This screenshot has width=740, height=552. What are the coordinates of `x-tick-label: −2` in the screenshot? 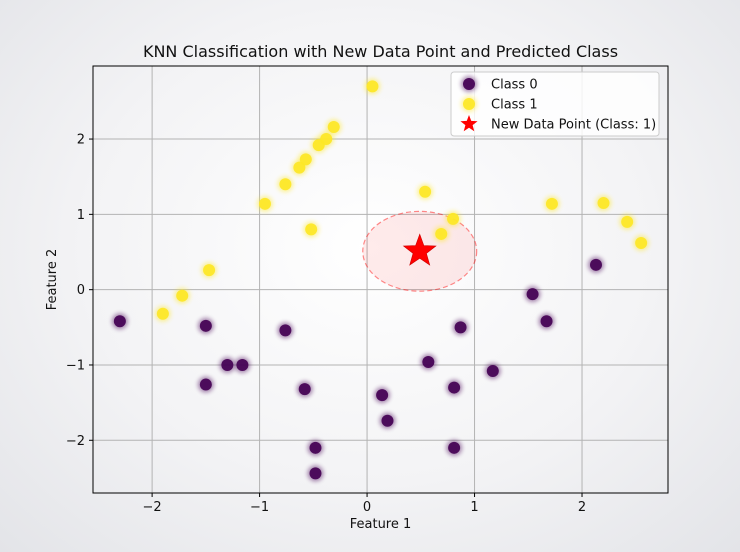 It's located at (152, 507).